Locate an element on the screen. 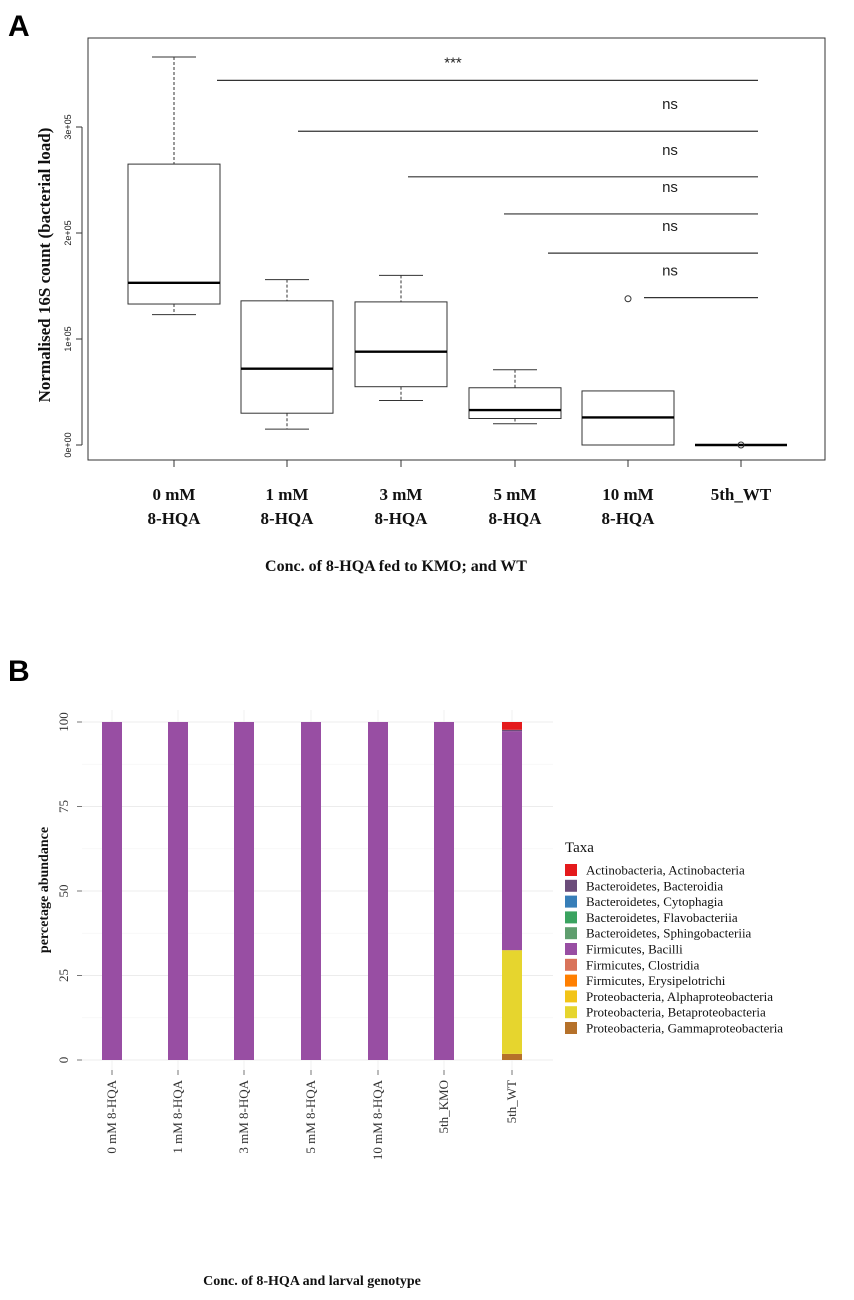 Image resolution: width=854 pixels, height=1300 pixels. y-tick-label: 2e+05 is located at coordinates (68, 232).